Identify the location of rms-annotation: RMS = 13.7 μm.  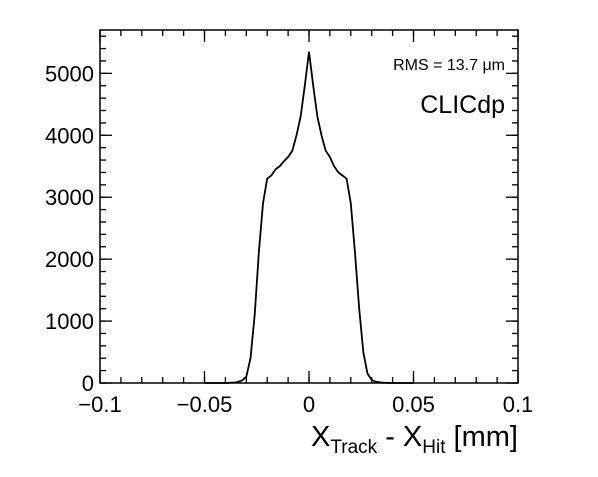
(449, 65).